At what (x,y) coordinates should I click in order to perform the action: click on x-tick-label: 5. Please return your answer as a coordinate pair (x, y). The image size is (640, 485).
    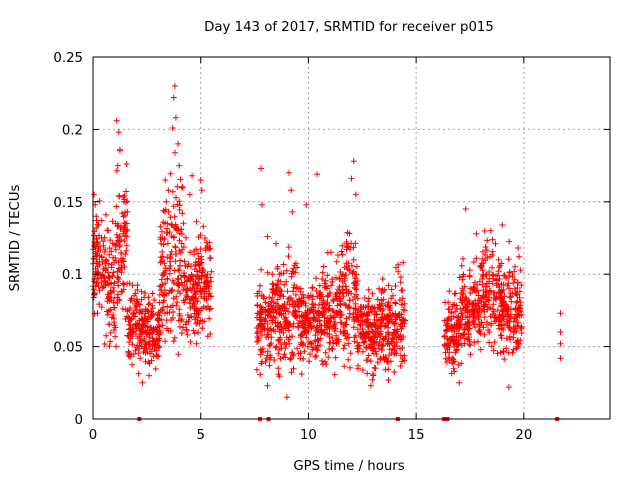
    Looking at the image, I should click on (200, 435).